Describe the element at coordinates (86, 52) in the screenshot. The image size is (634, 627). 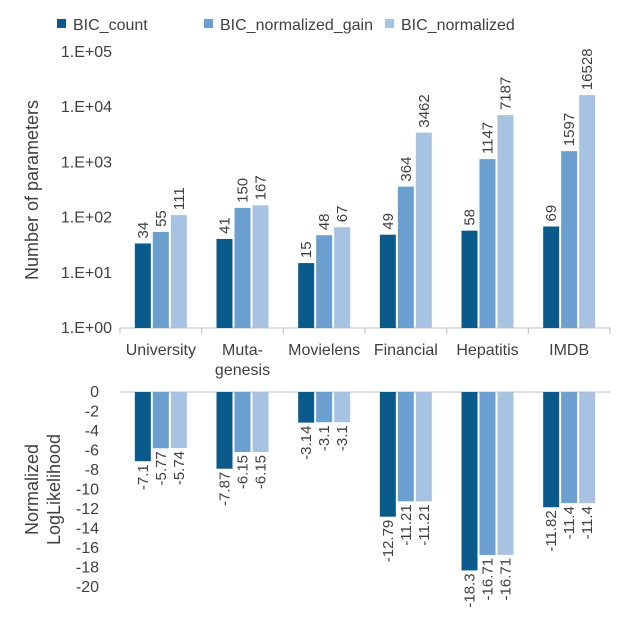
I see `top-y-tick-label: 1.E+05` at that location.